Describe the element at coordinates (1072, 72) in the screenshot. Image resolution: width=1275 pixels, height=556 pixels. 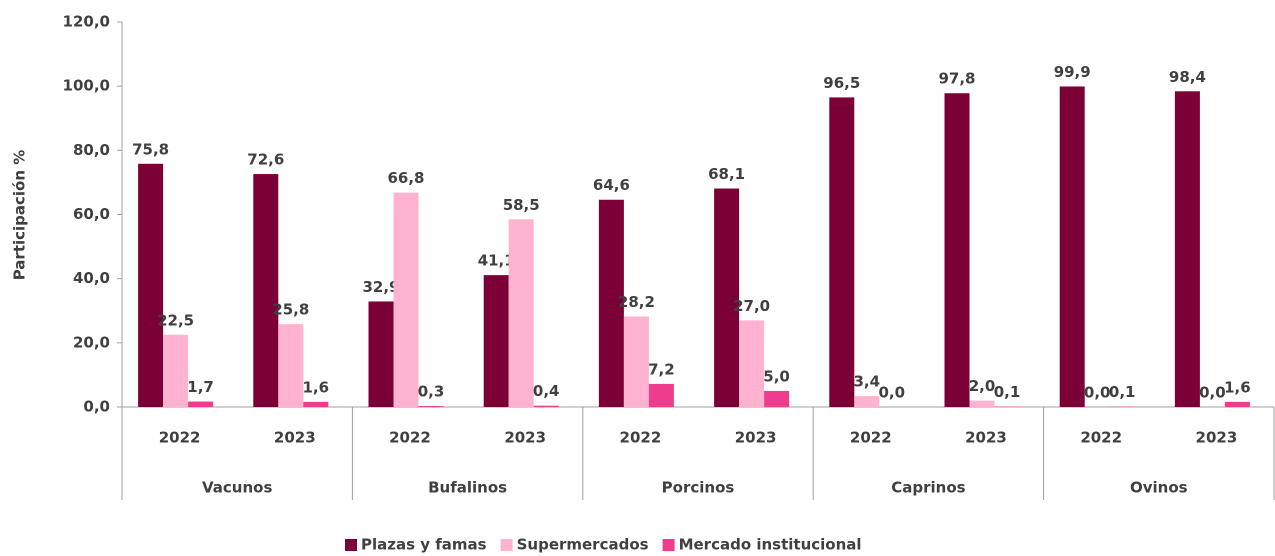
I see `data-label: 99,9` at that location.